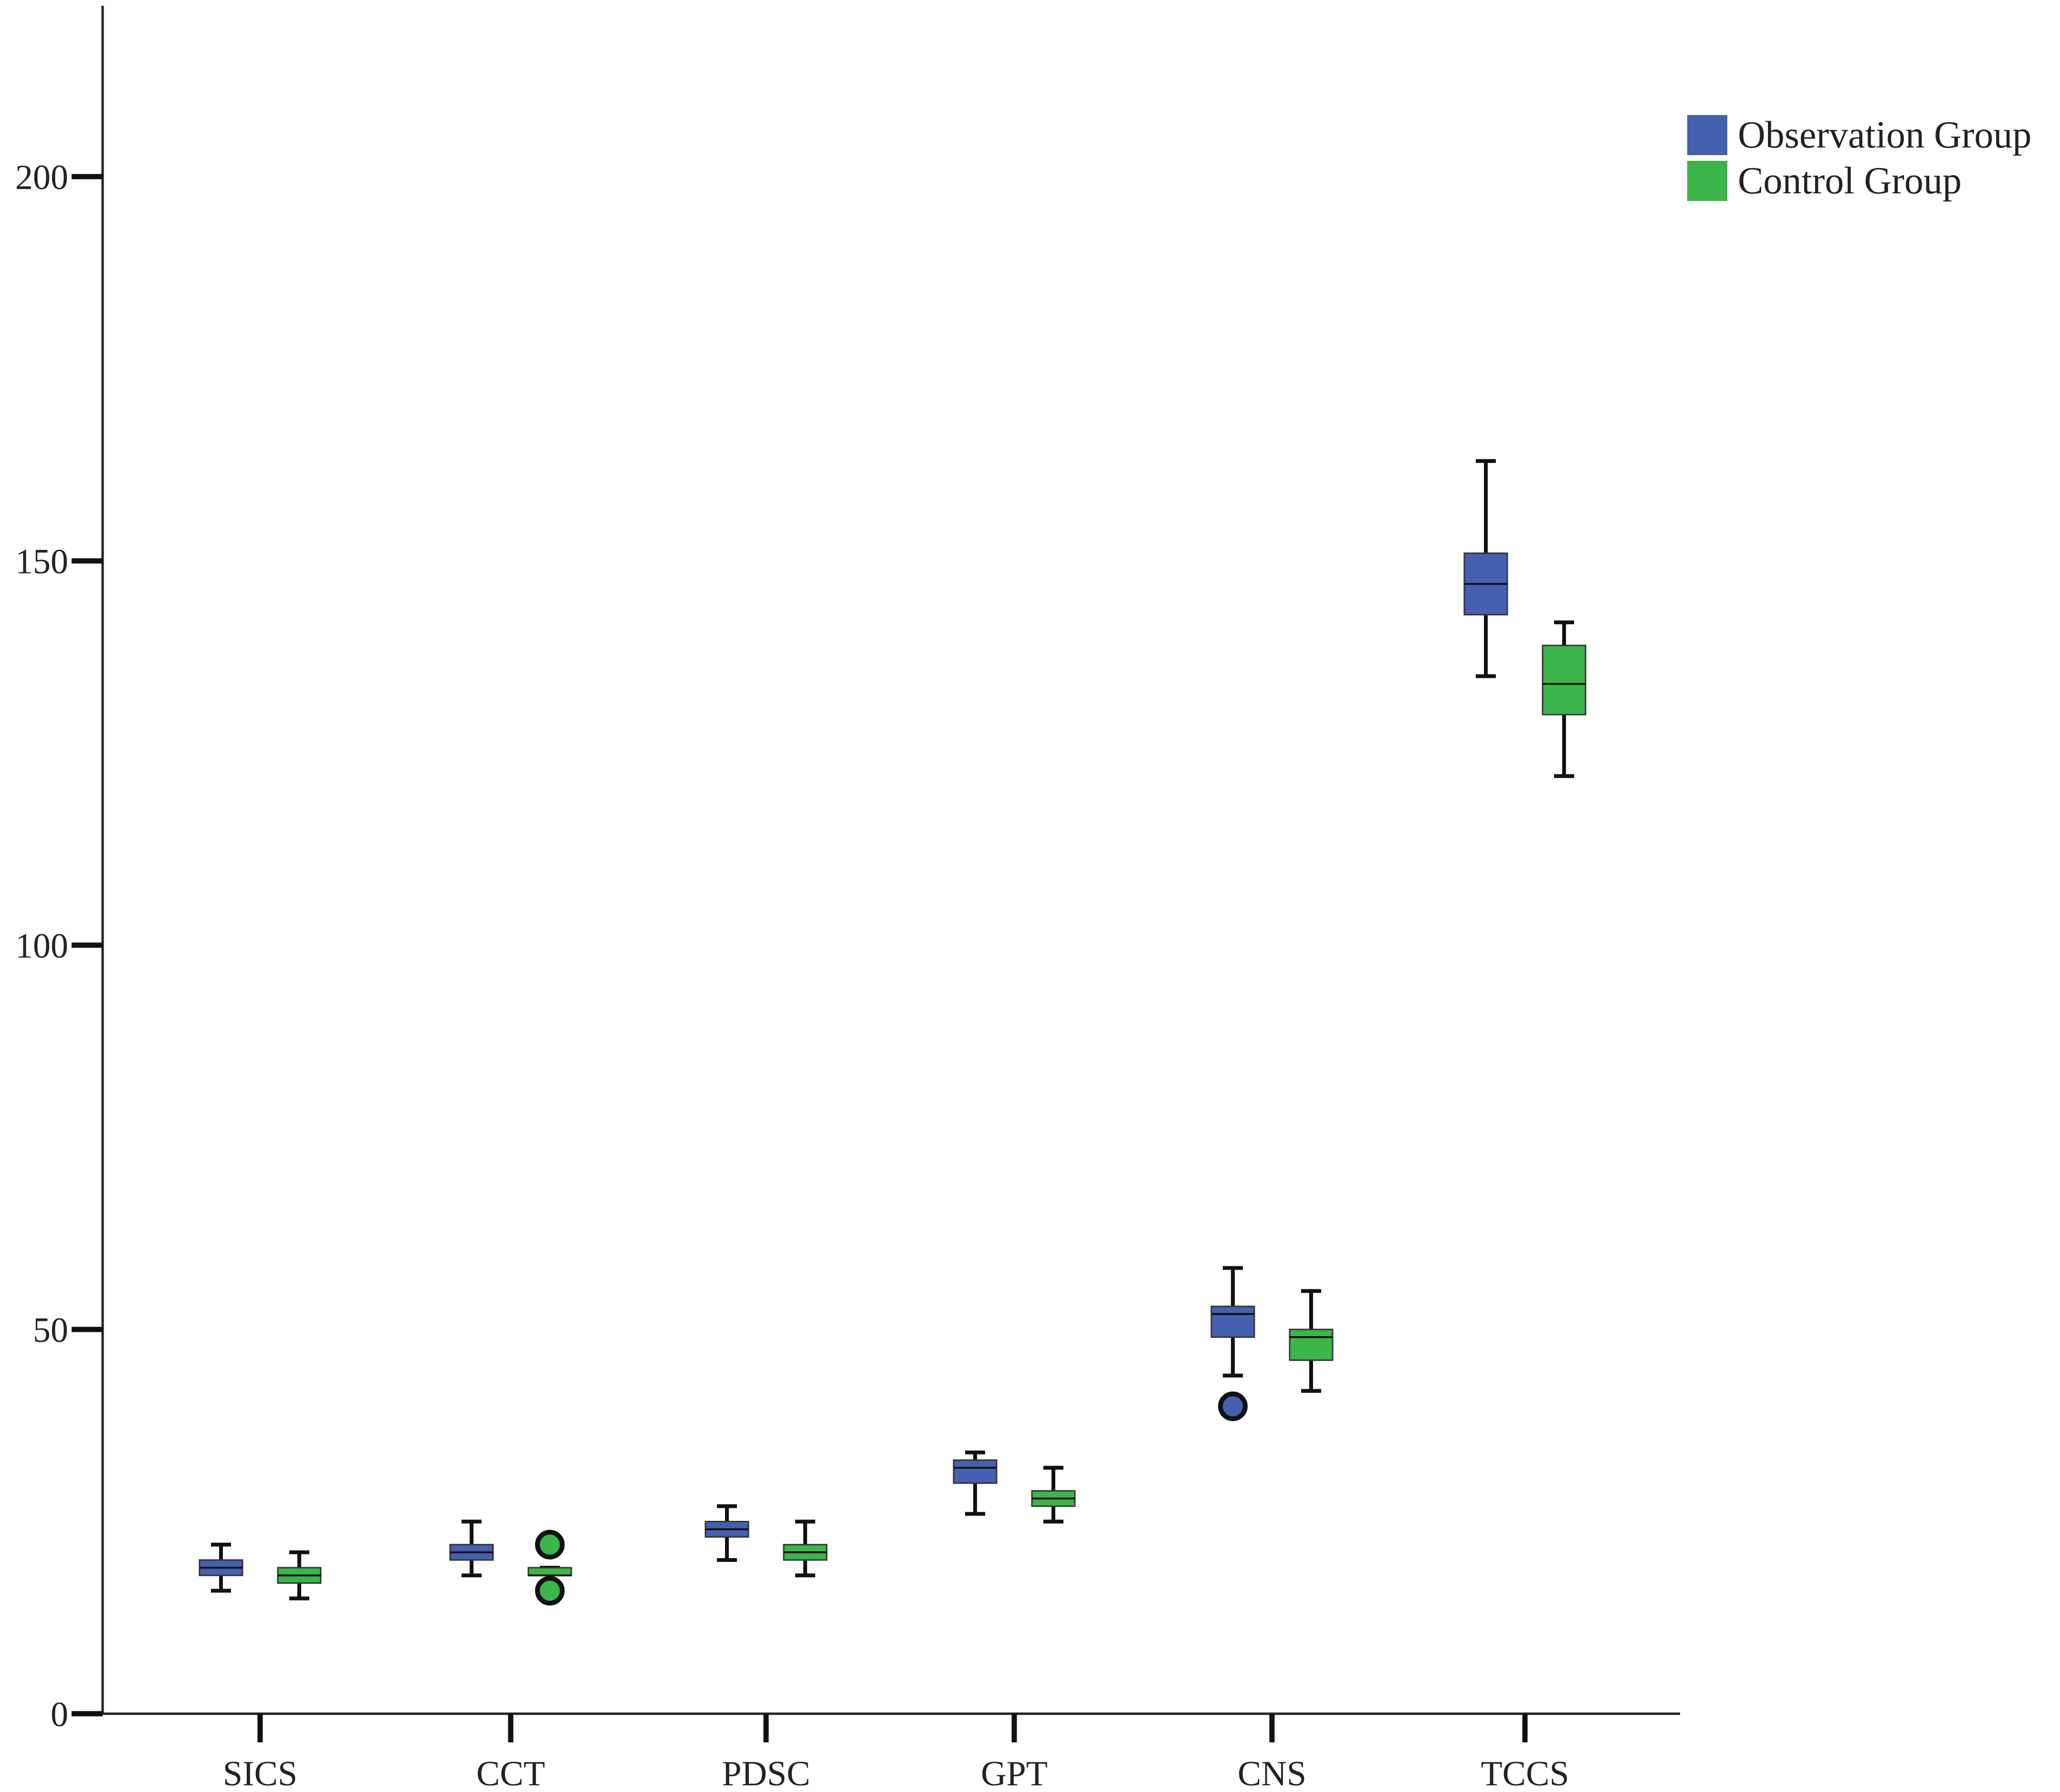 This screenshot has height=1792, width=2060. What do you see at coordinates (1272, 1772) in the screenshot?
I see `x-tick-label-cns: CNS` at bounding box center [1272, 1772].